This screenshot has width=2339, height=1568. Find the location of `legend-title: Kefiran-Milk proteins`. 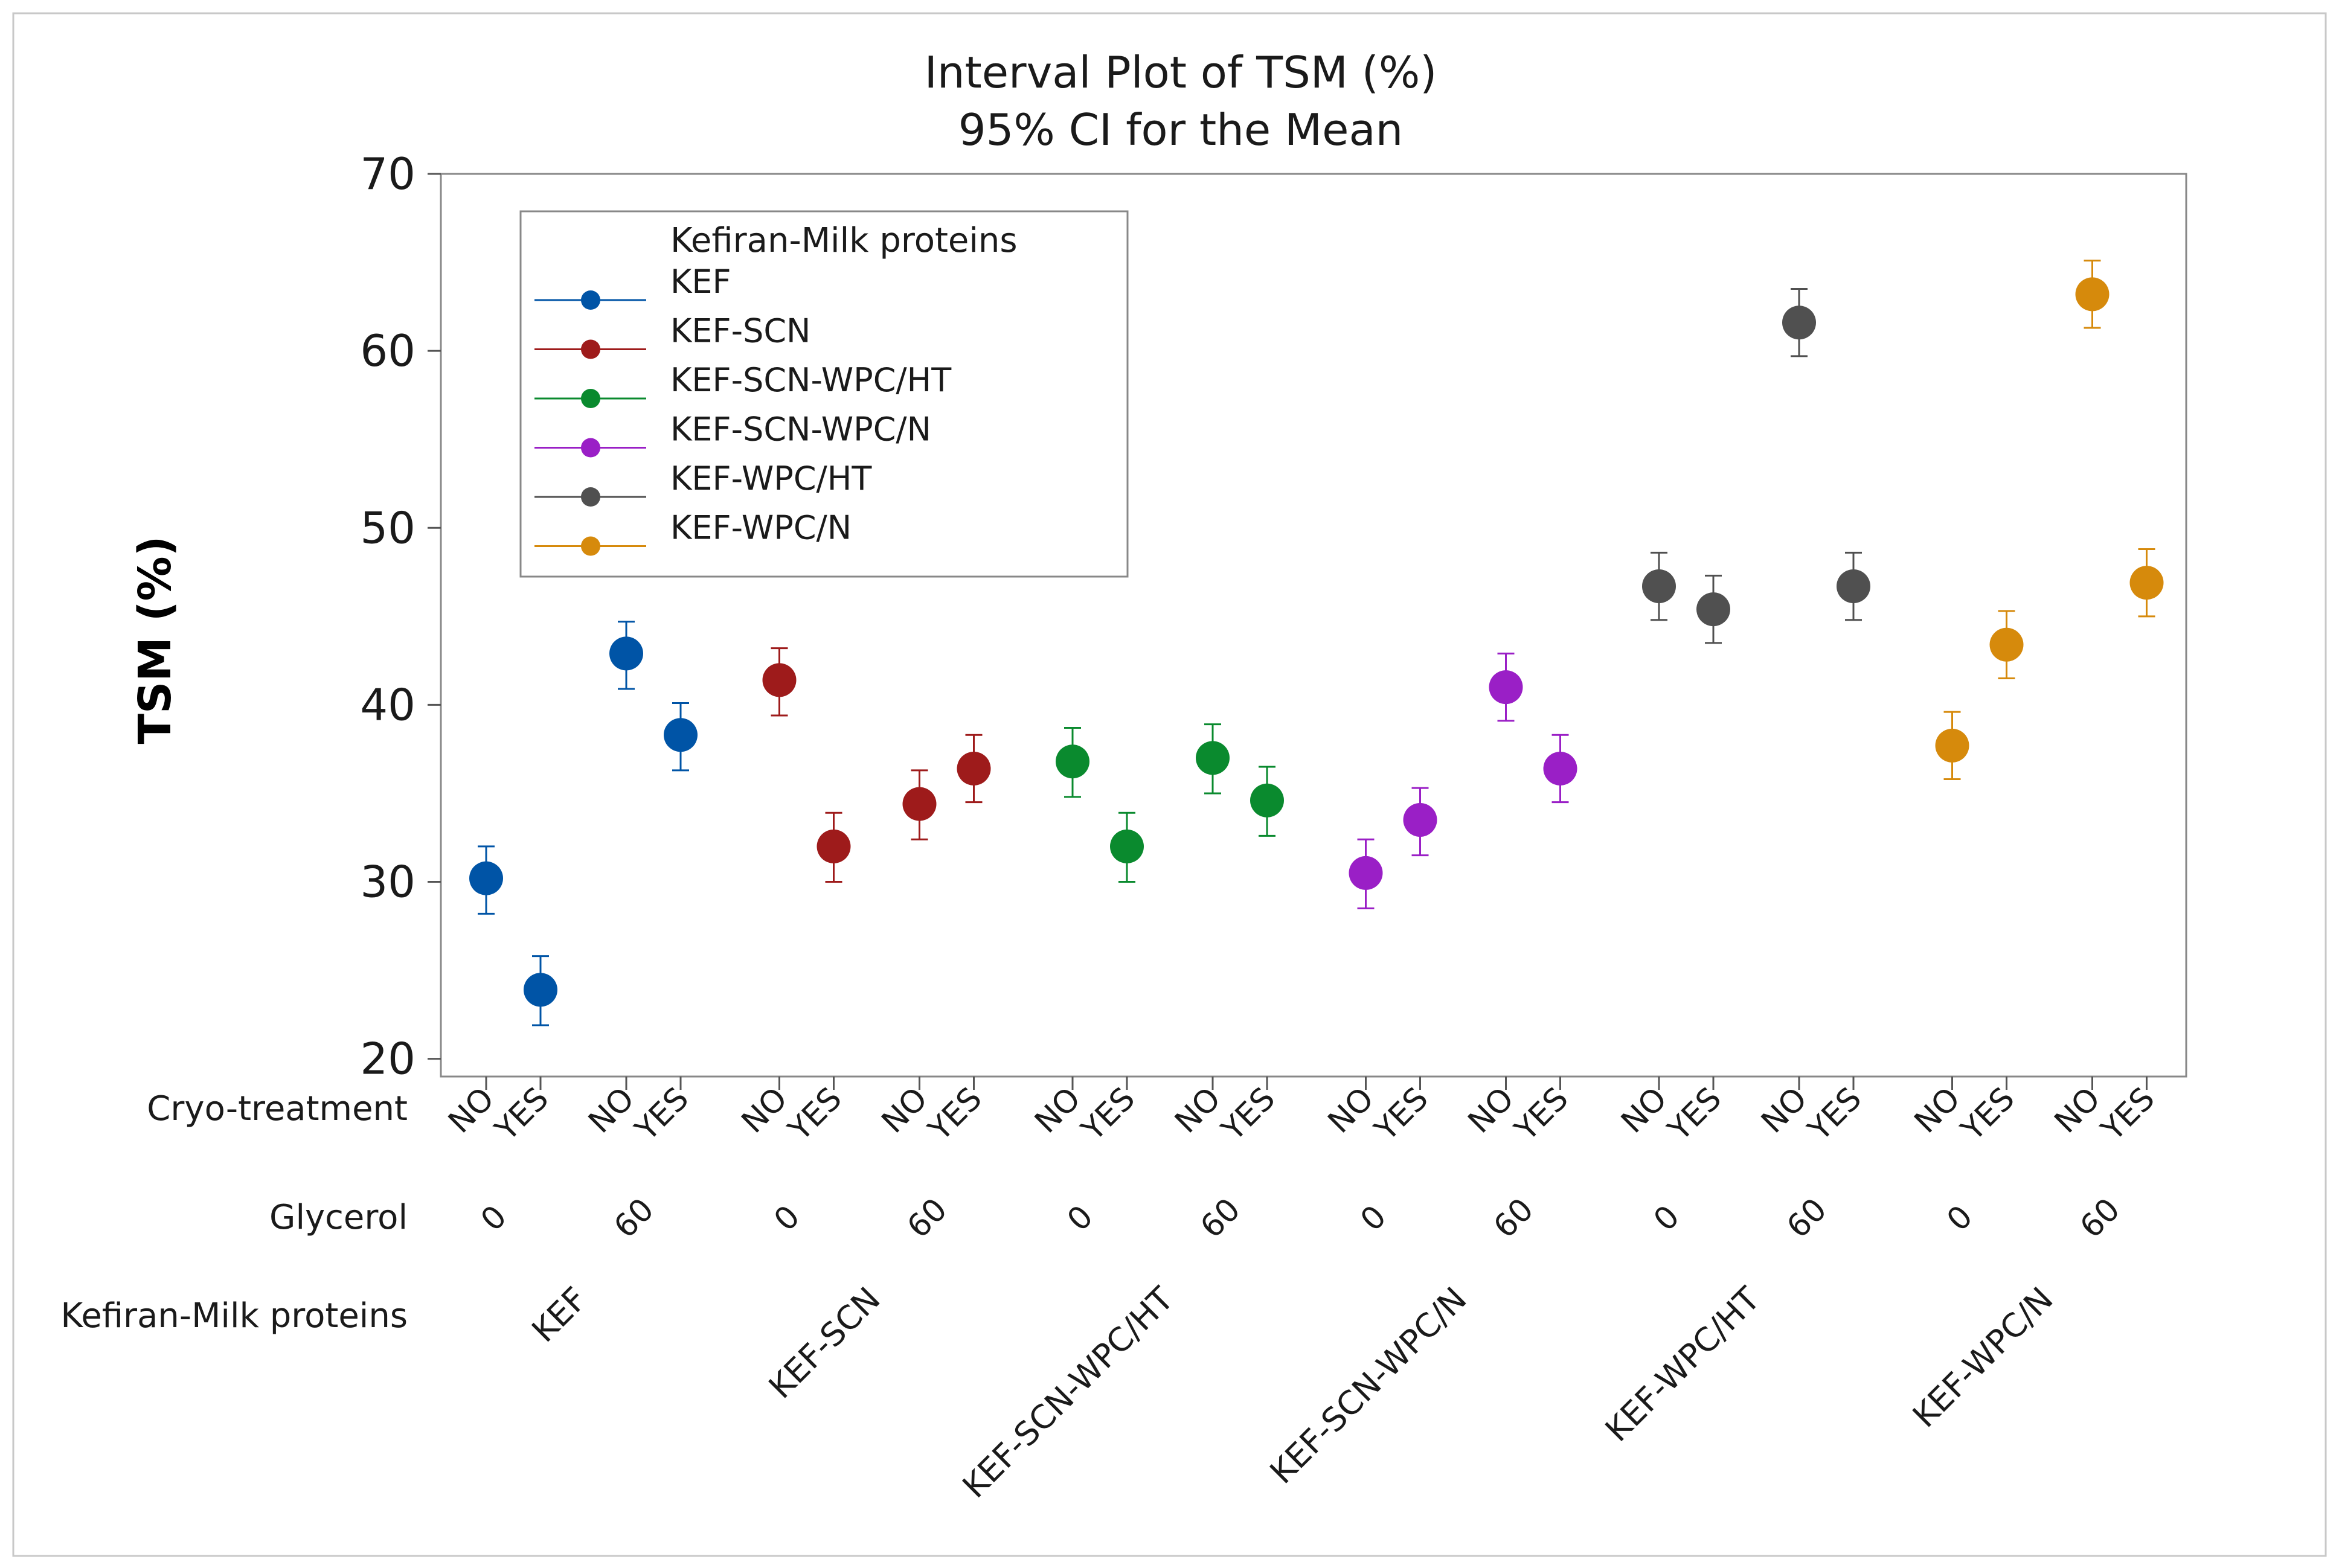

legend-title: Kefiran-Milk proteins is located at coordinates (844, 240).